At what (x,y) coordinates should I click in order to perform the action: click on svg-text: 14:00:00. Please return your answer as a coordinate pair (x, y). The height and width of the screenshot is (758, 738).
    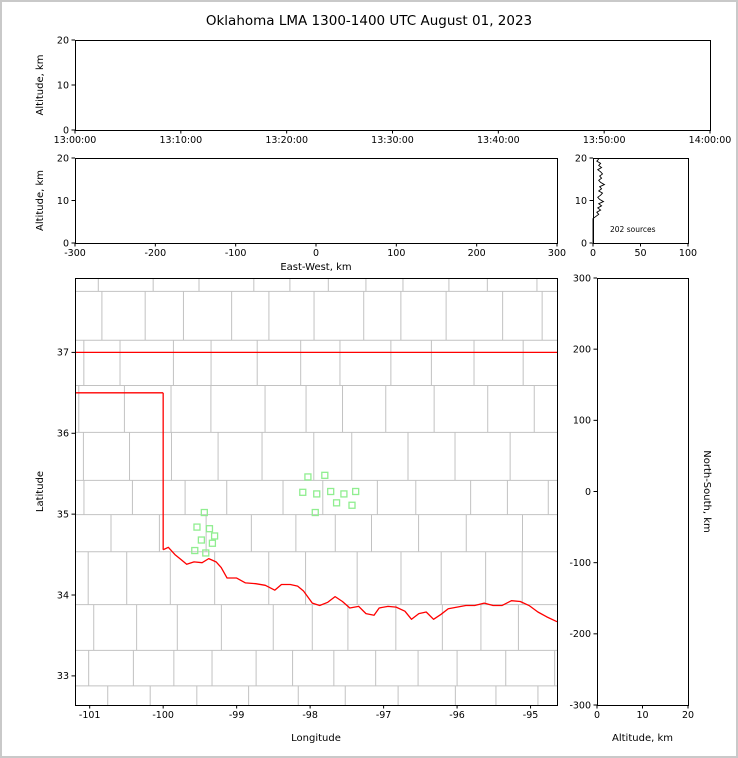
    Looking at the image, I should click on (710, 140).